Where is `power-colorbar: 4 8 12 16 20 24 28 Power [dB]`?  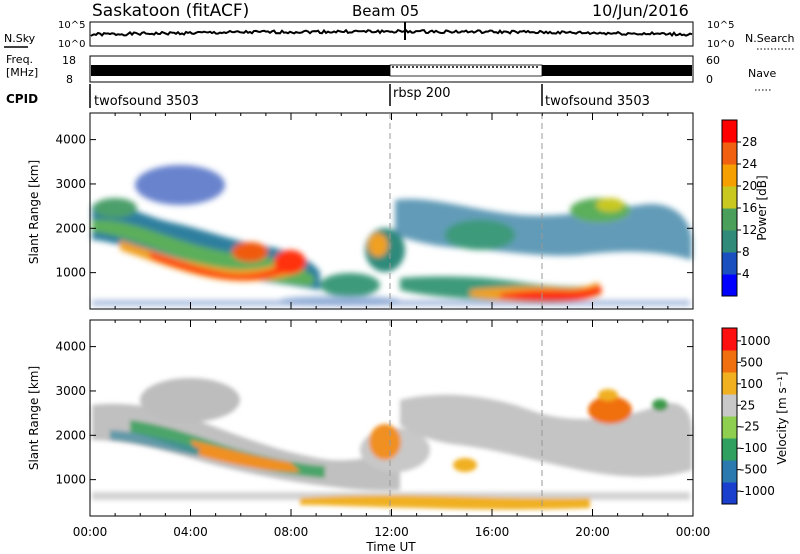
power-colorbar: 4 8 12 16 20 24 28 Power [dB] is located at coordinates (745, 208).